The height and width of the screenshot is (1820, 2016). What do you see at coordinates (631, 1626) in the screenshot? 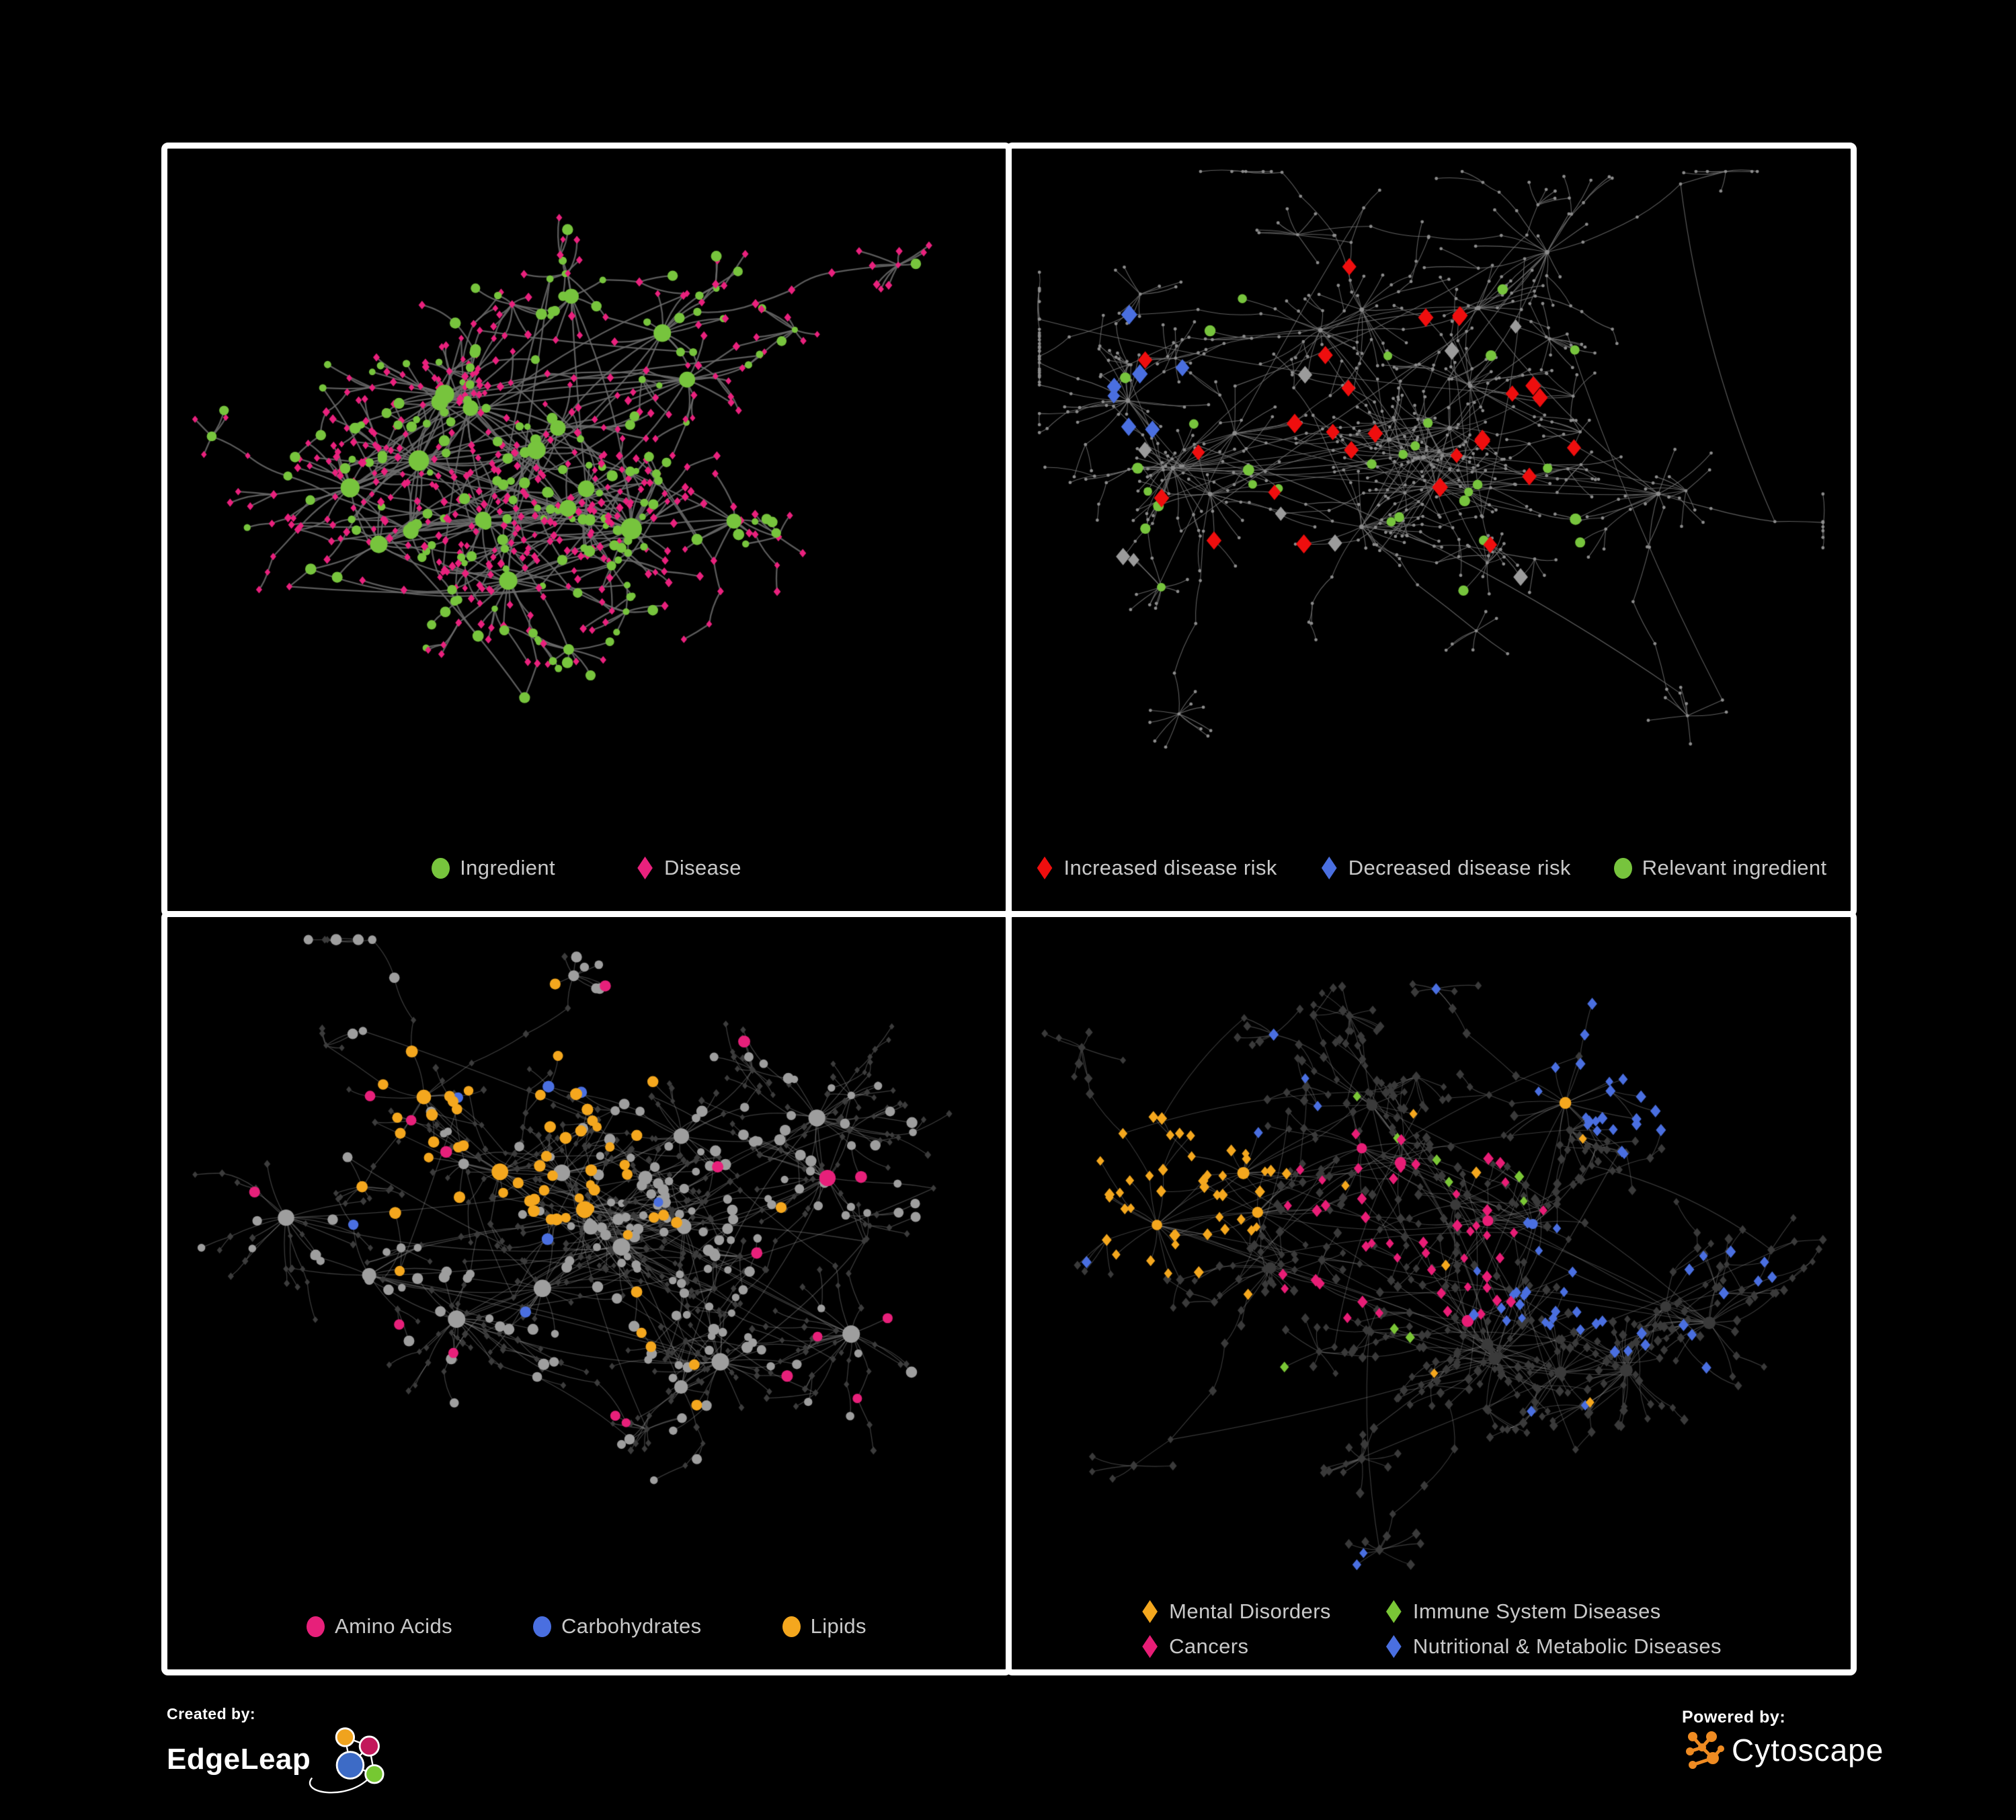
I see `legend-label: Carbohydrates` at bounding box center [631, 1626].